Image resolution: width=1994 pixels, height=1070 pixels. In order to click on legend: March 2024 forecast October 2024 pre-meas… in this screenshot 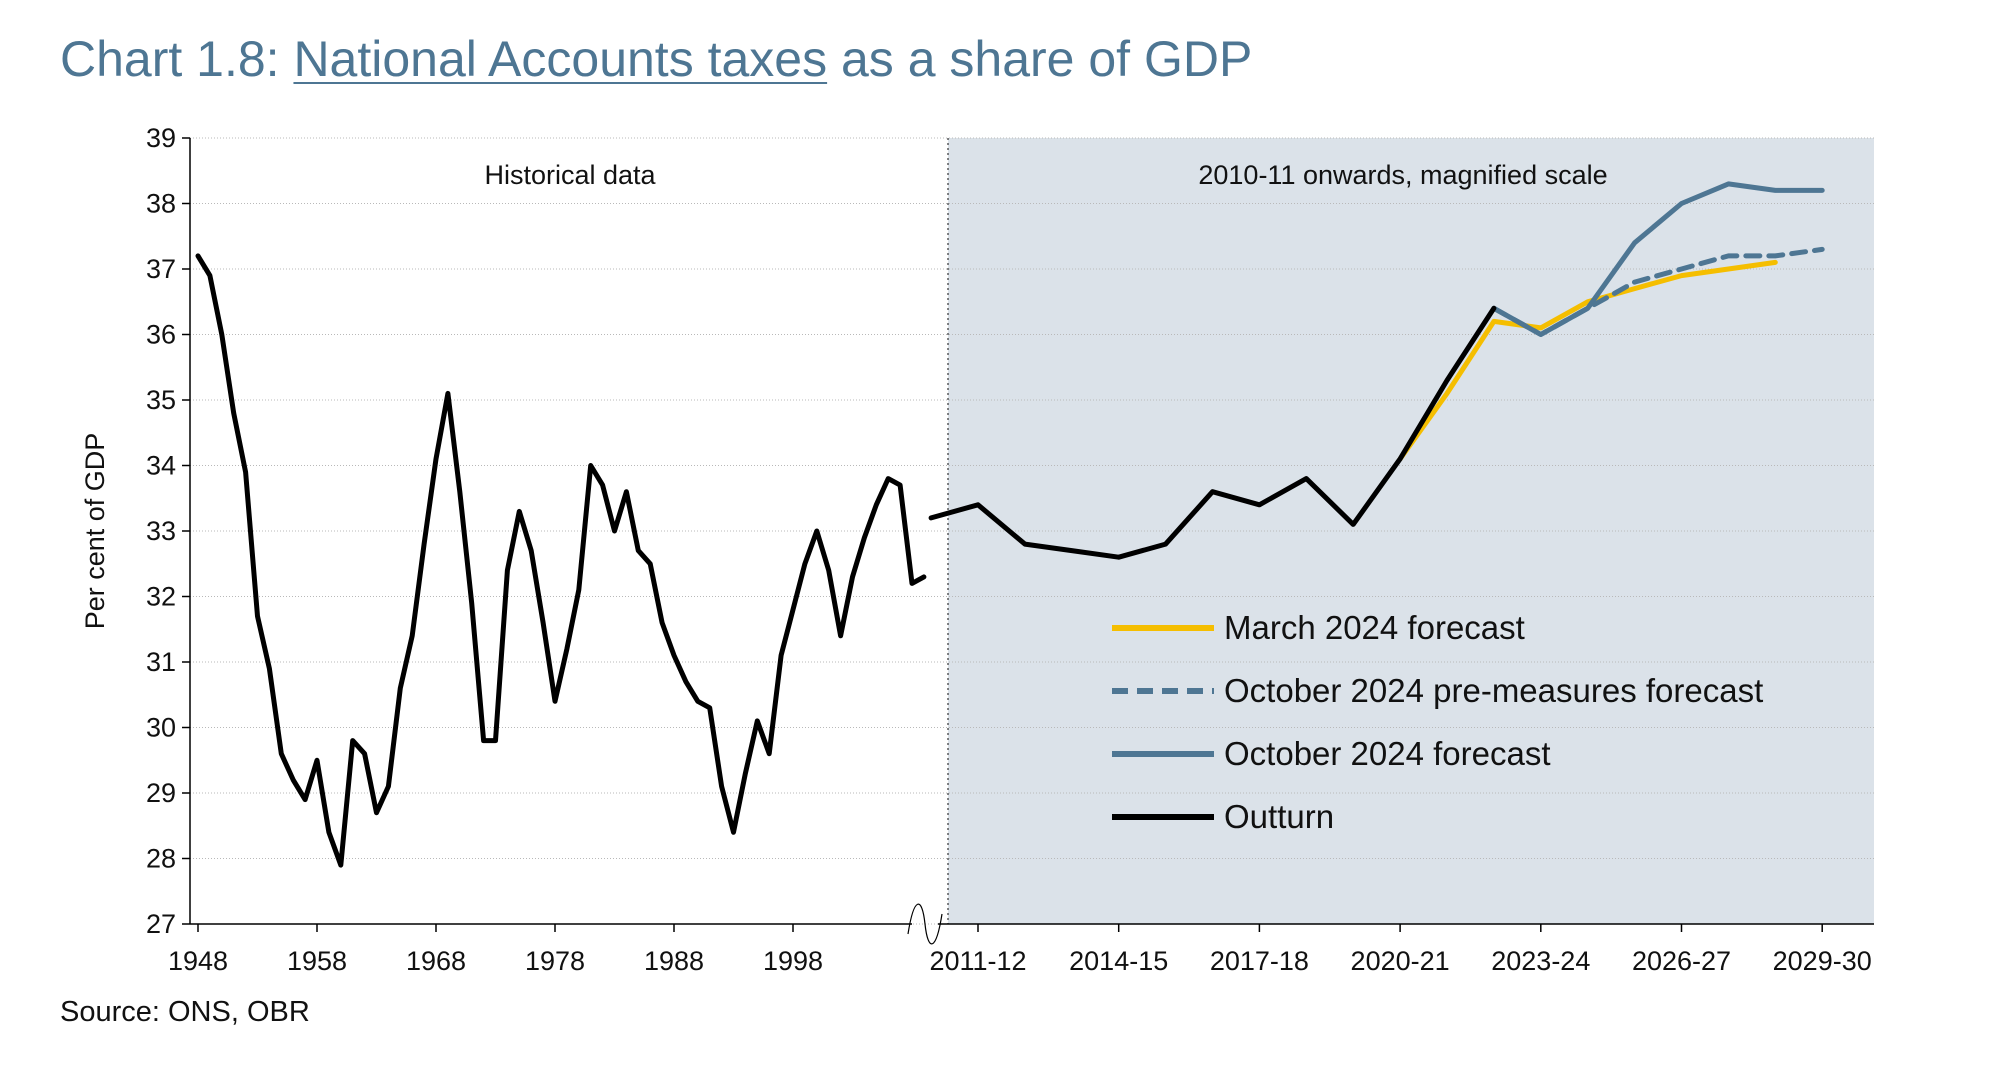, I will do `click(1437, 722)`.